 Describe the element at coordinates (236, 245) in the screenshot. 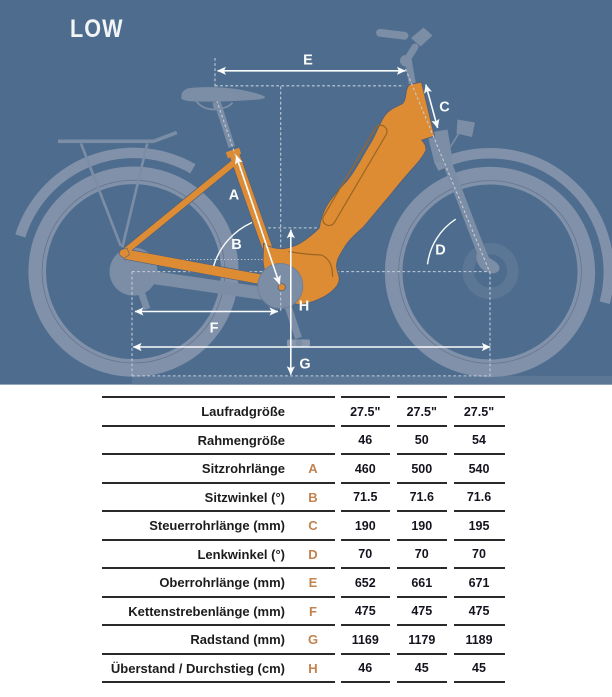

I see `svg-text: B` at that location.